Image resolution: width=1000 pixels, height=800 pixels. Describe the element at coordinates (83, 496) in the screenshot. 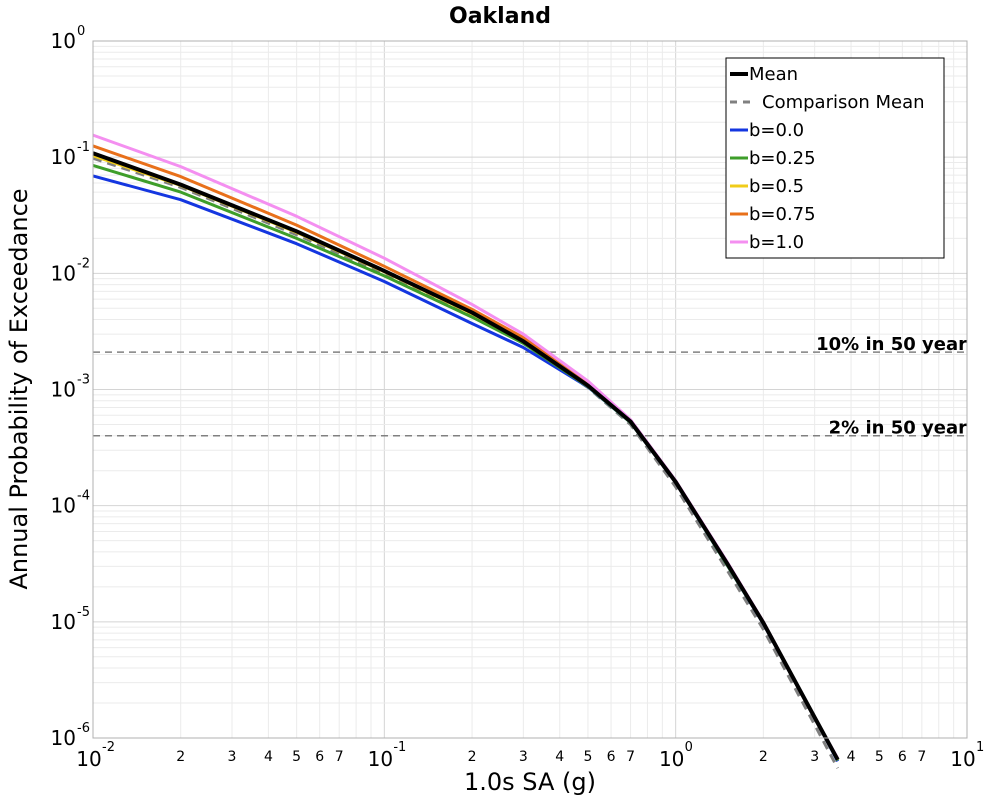

I see `y-tick-exponent: -4` at that location.